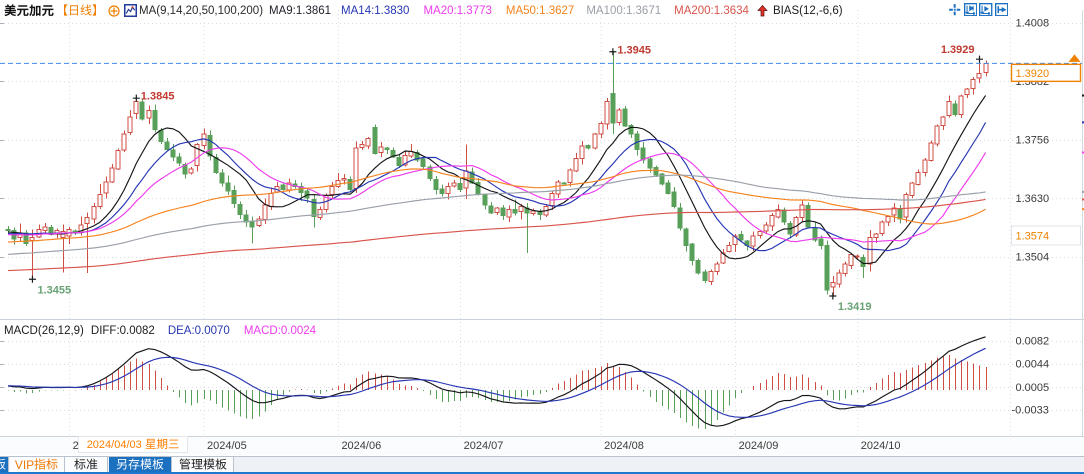 The width and height of the screenshot is (1084, 474). Describe the element at coordinates (1033, 23) in the screenshot. I see `y-axis-tick-label: 1.4008` at that location.